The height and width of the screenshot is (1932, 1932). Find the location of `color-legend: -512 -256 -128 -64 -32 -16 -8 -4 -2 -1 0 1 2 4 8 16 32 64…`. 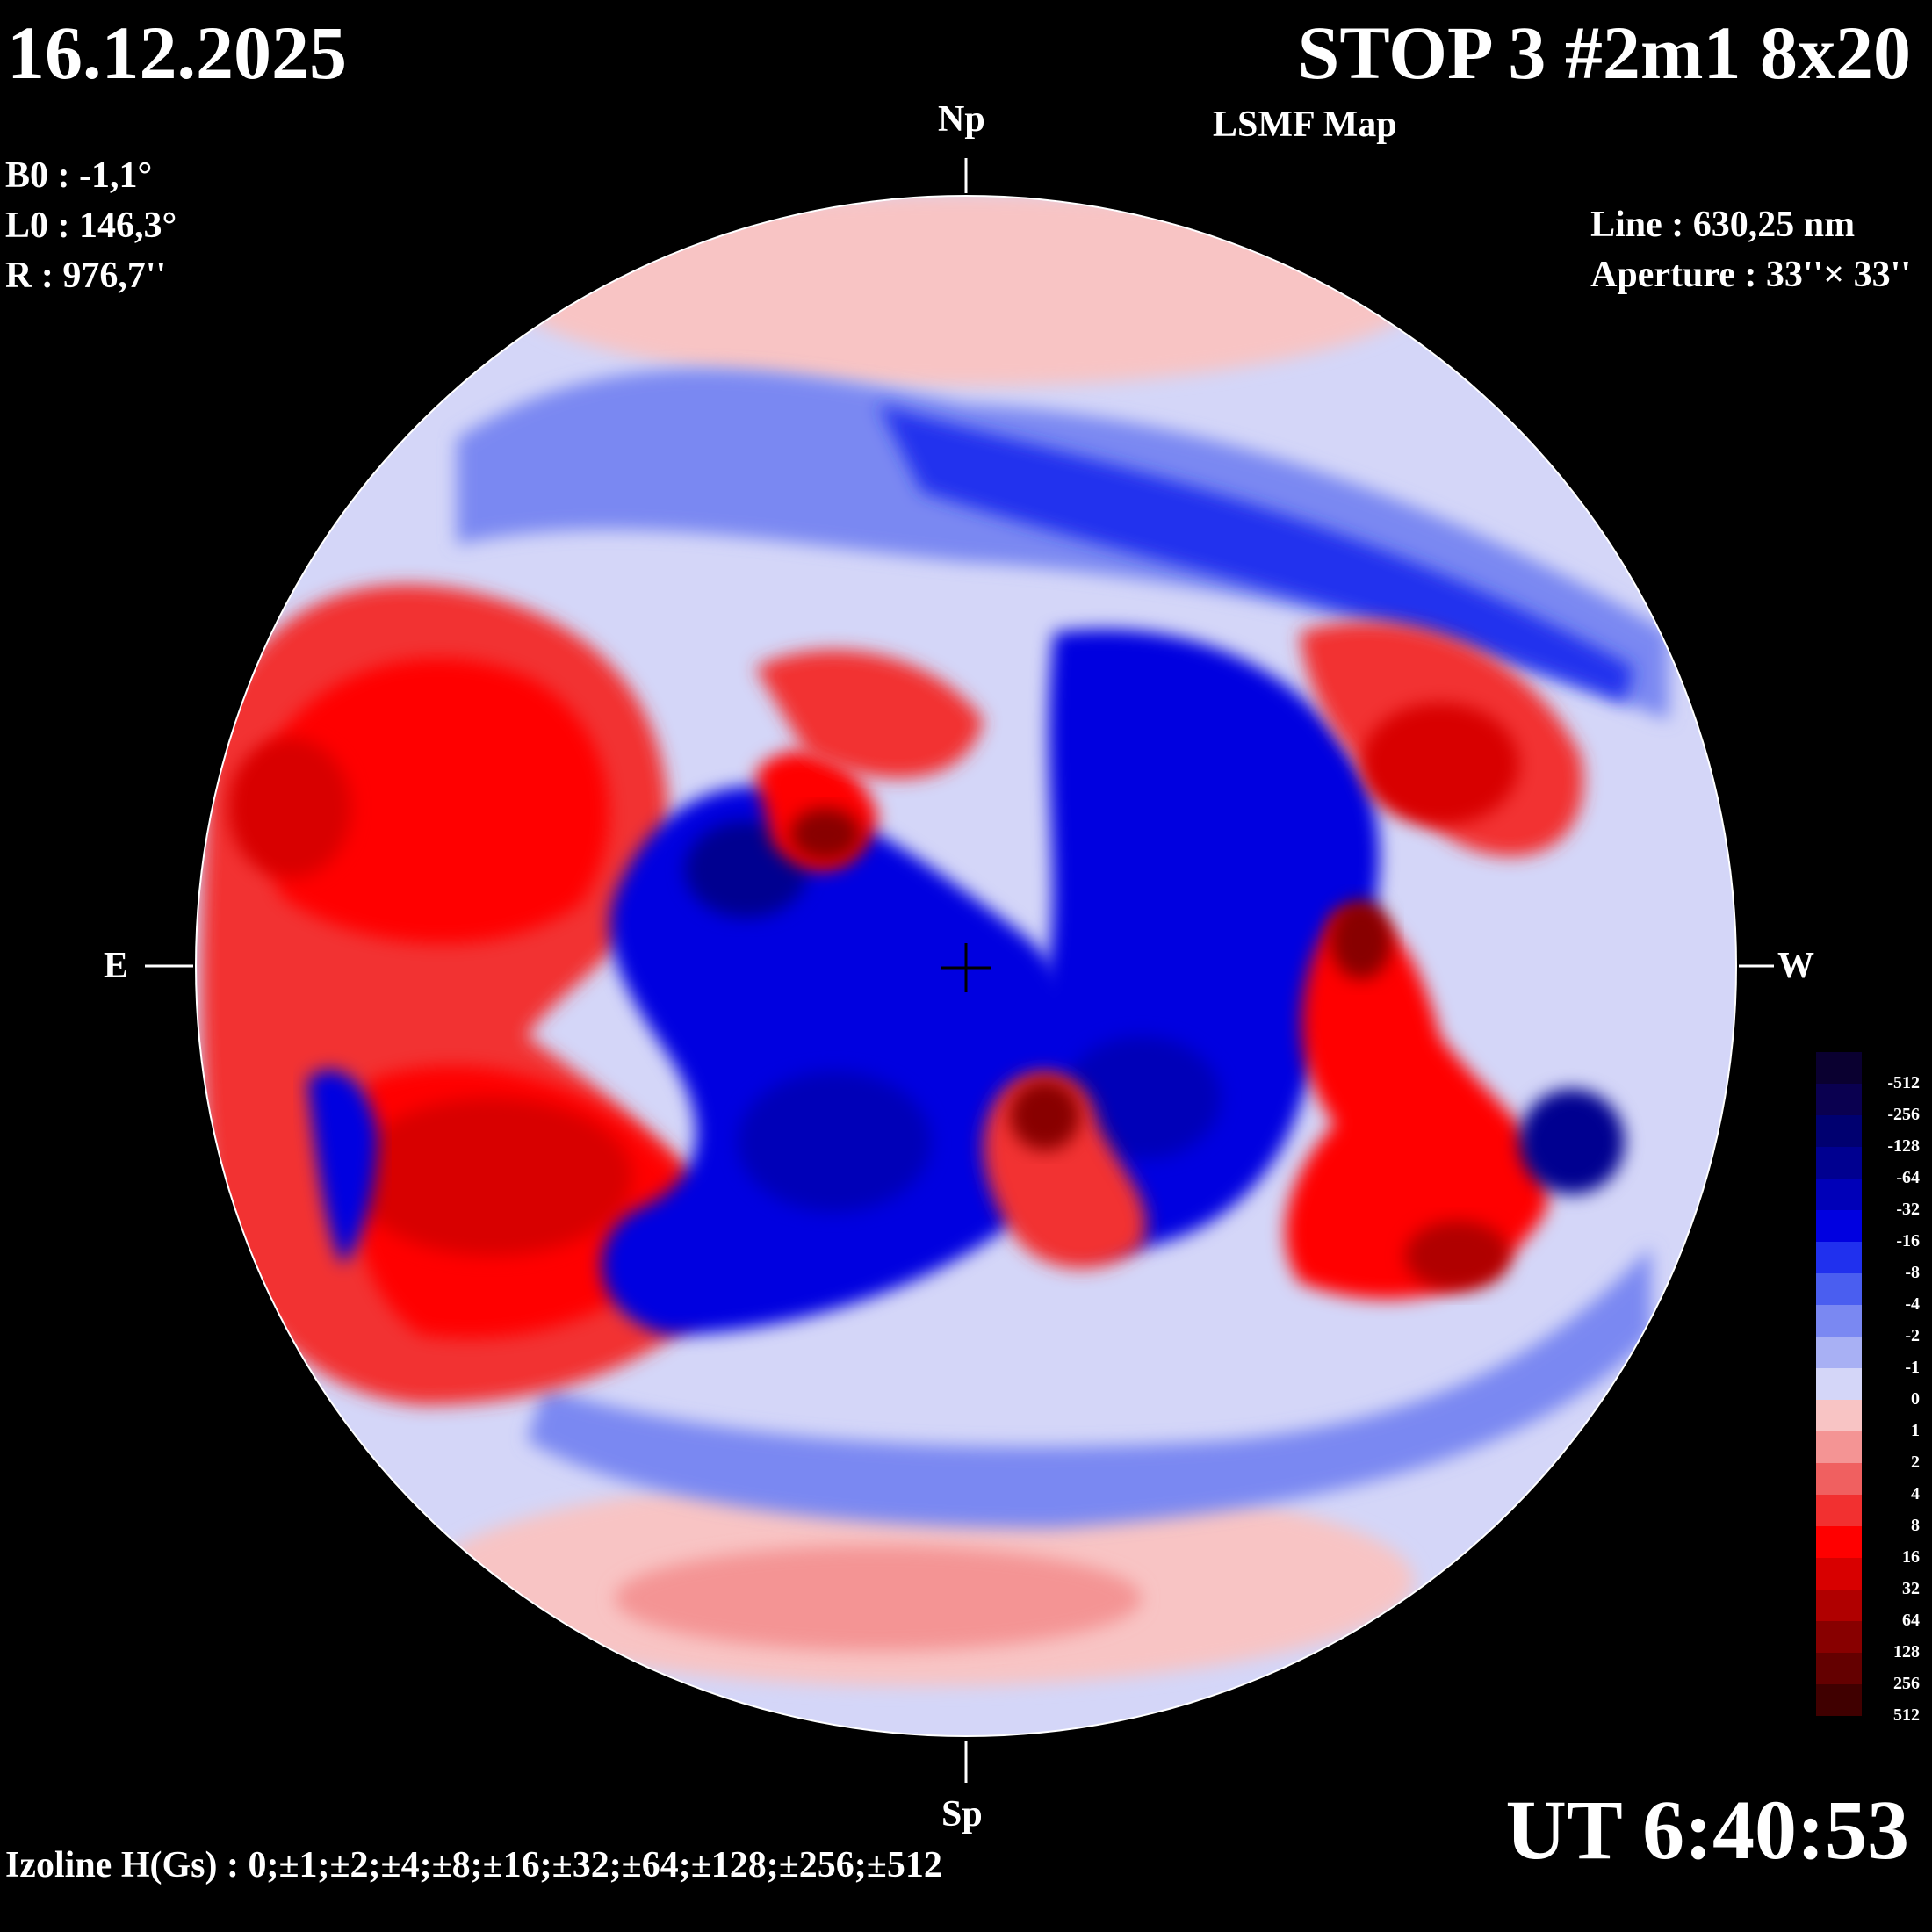

color-legend: -512 -256 -128 -64 -32 -16 -8 -4 -2 -1 0 1 2 4 8 16 32 64… is located at coordinates (1868, 1403).